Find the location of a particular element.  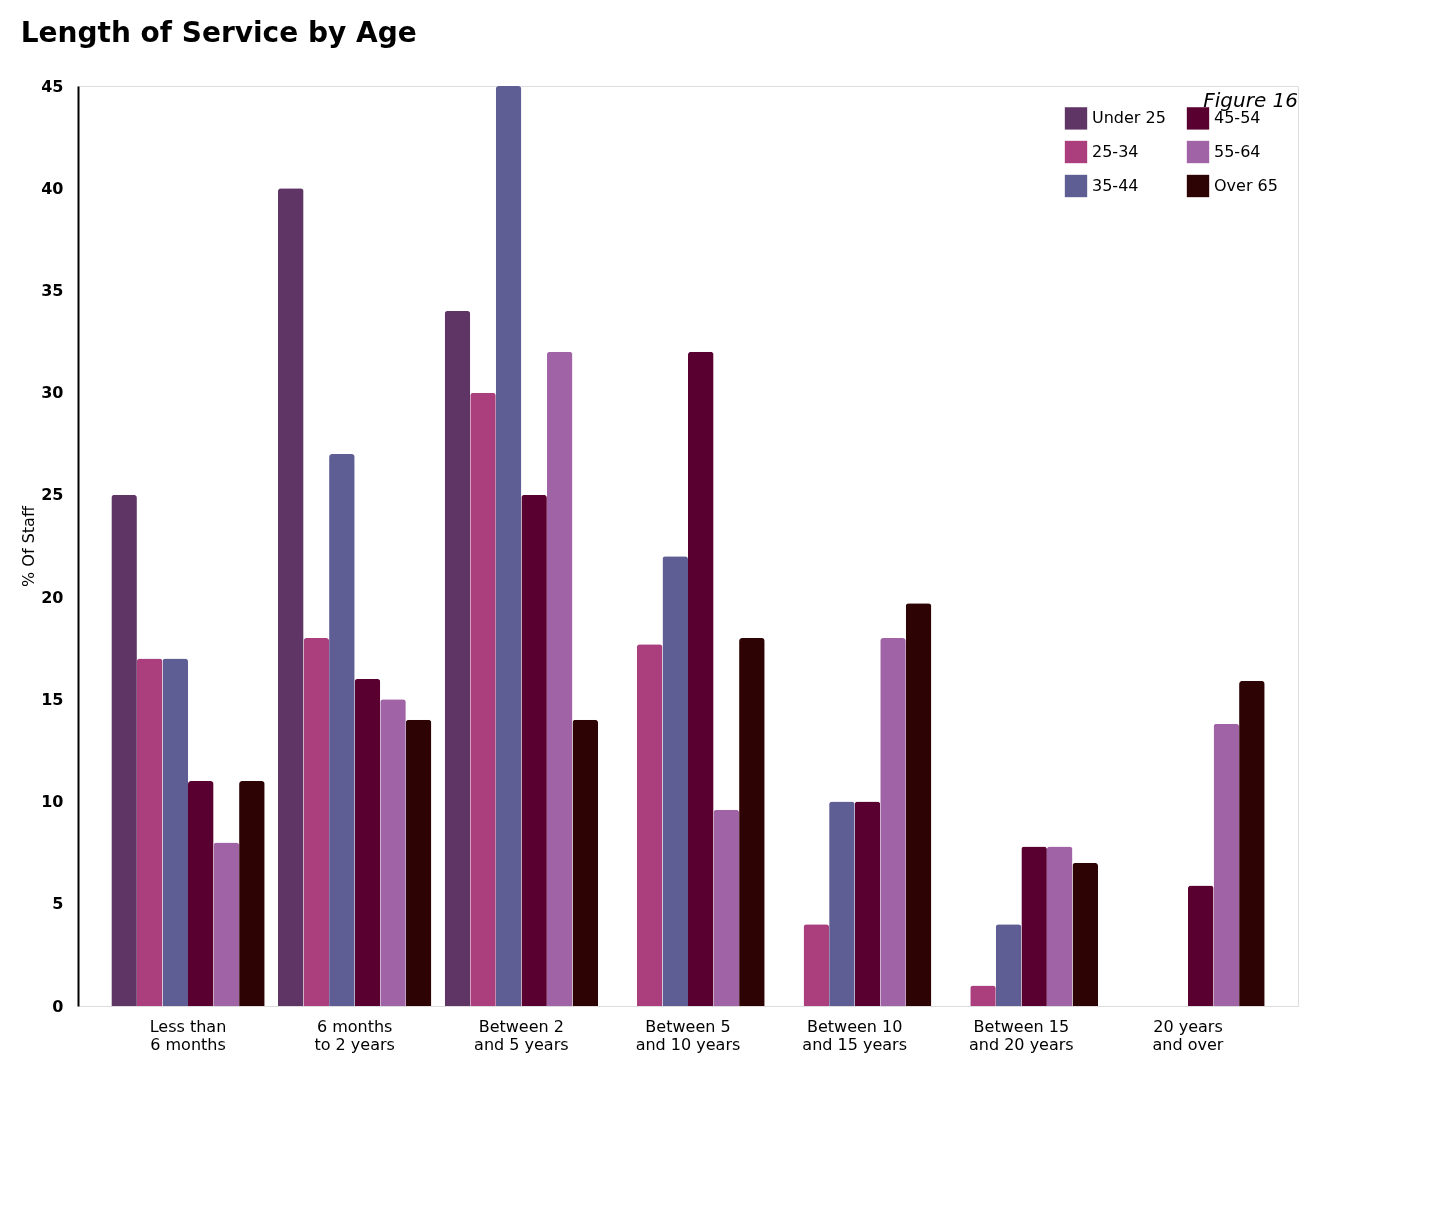

x-tick-label: 6 months to 2 years is located at coordinates (354, 1035).